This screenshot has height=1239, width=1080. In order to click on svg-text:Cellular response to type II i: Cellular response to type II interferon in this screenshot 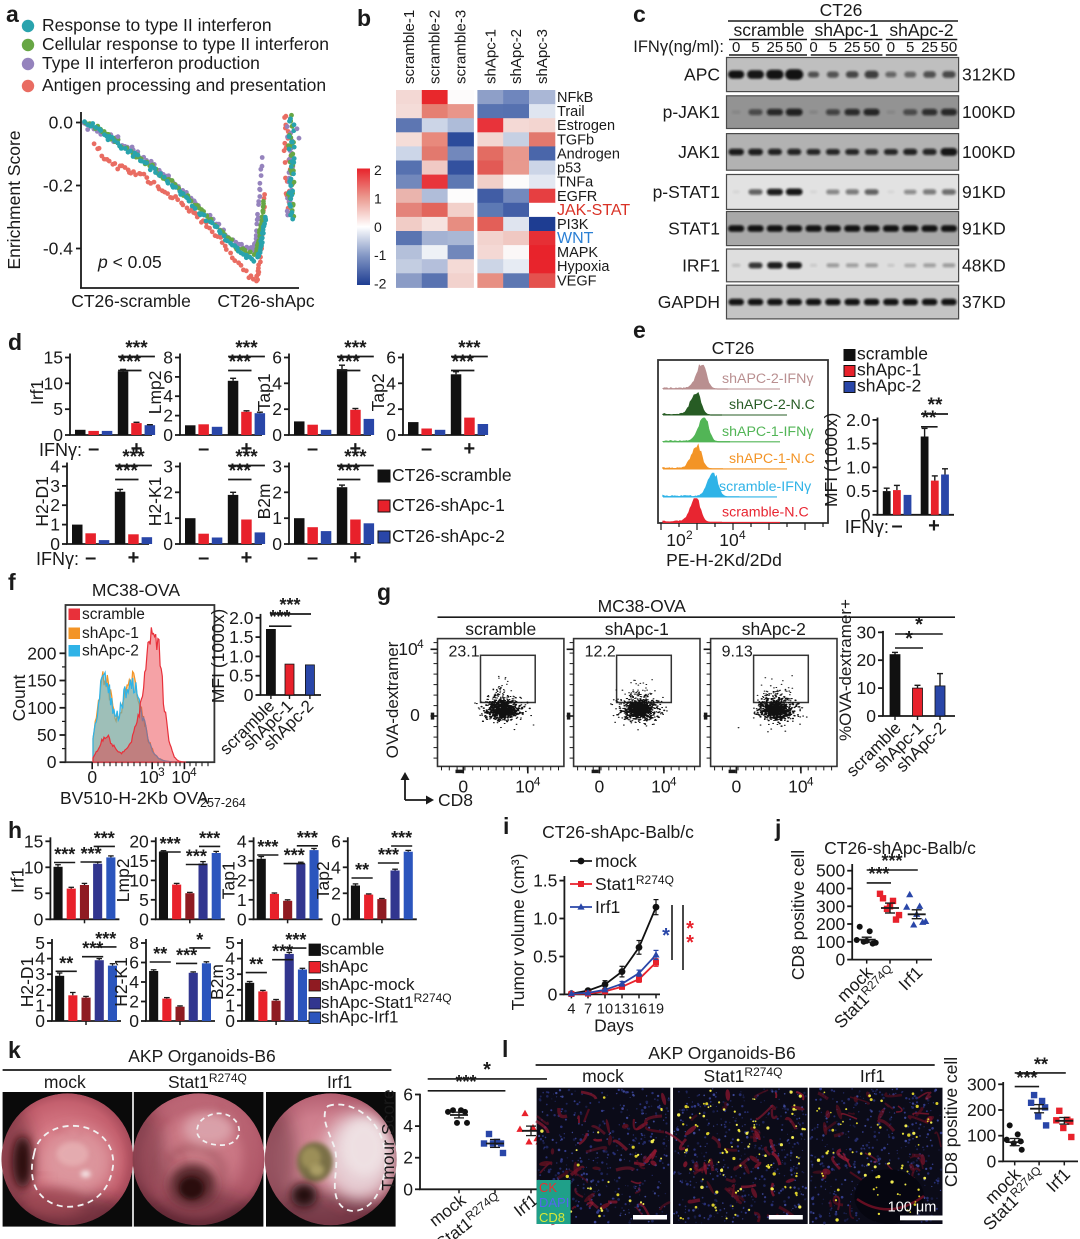, I will do `click(185, 44)`.